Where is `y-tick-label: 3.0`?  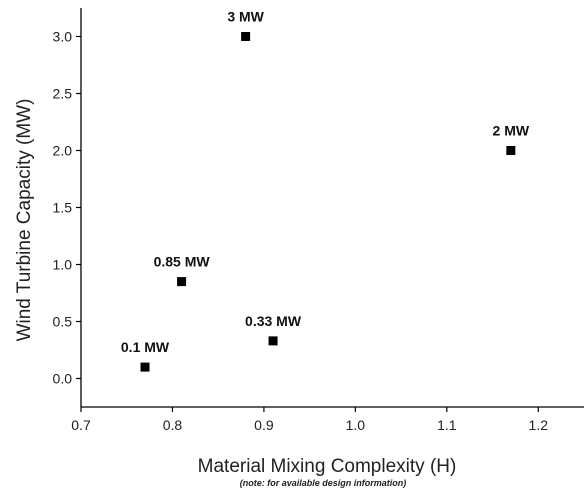 y-tick-label: 3.0 is located at coordinates (63, 37).